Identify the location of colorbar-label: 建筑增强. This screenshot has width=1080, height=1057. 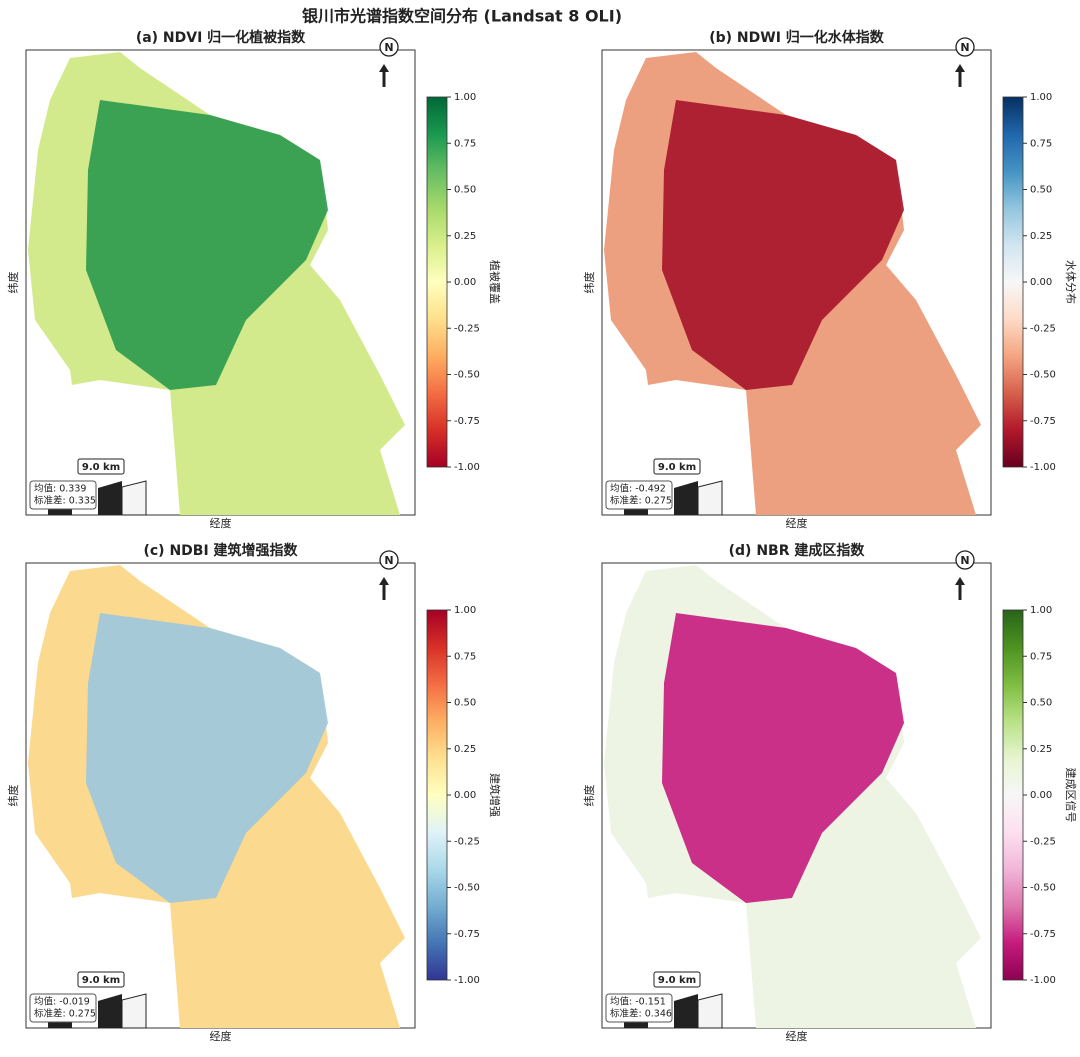
(495, 795).